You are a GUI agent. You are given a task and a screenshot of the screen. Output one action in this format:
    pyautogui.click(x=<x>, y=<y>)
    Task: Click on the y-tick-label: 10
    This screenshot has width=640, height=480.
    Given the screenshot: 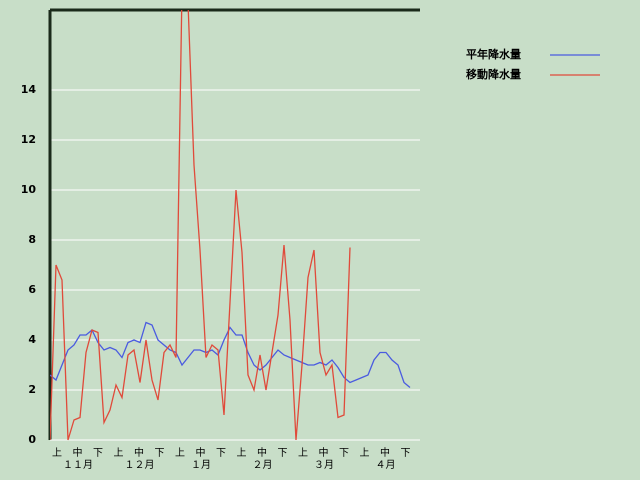 What is the action you would take?
    pyautogui.click(x=29, y=189)
    